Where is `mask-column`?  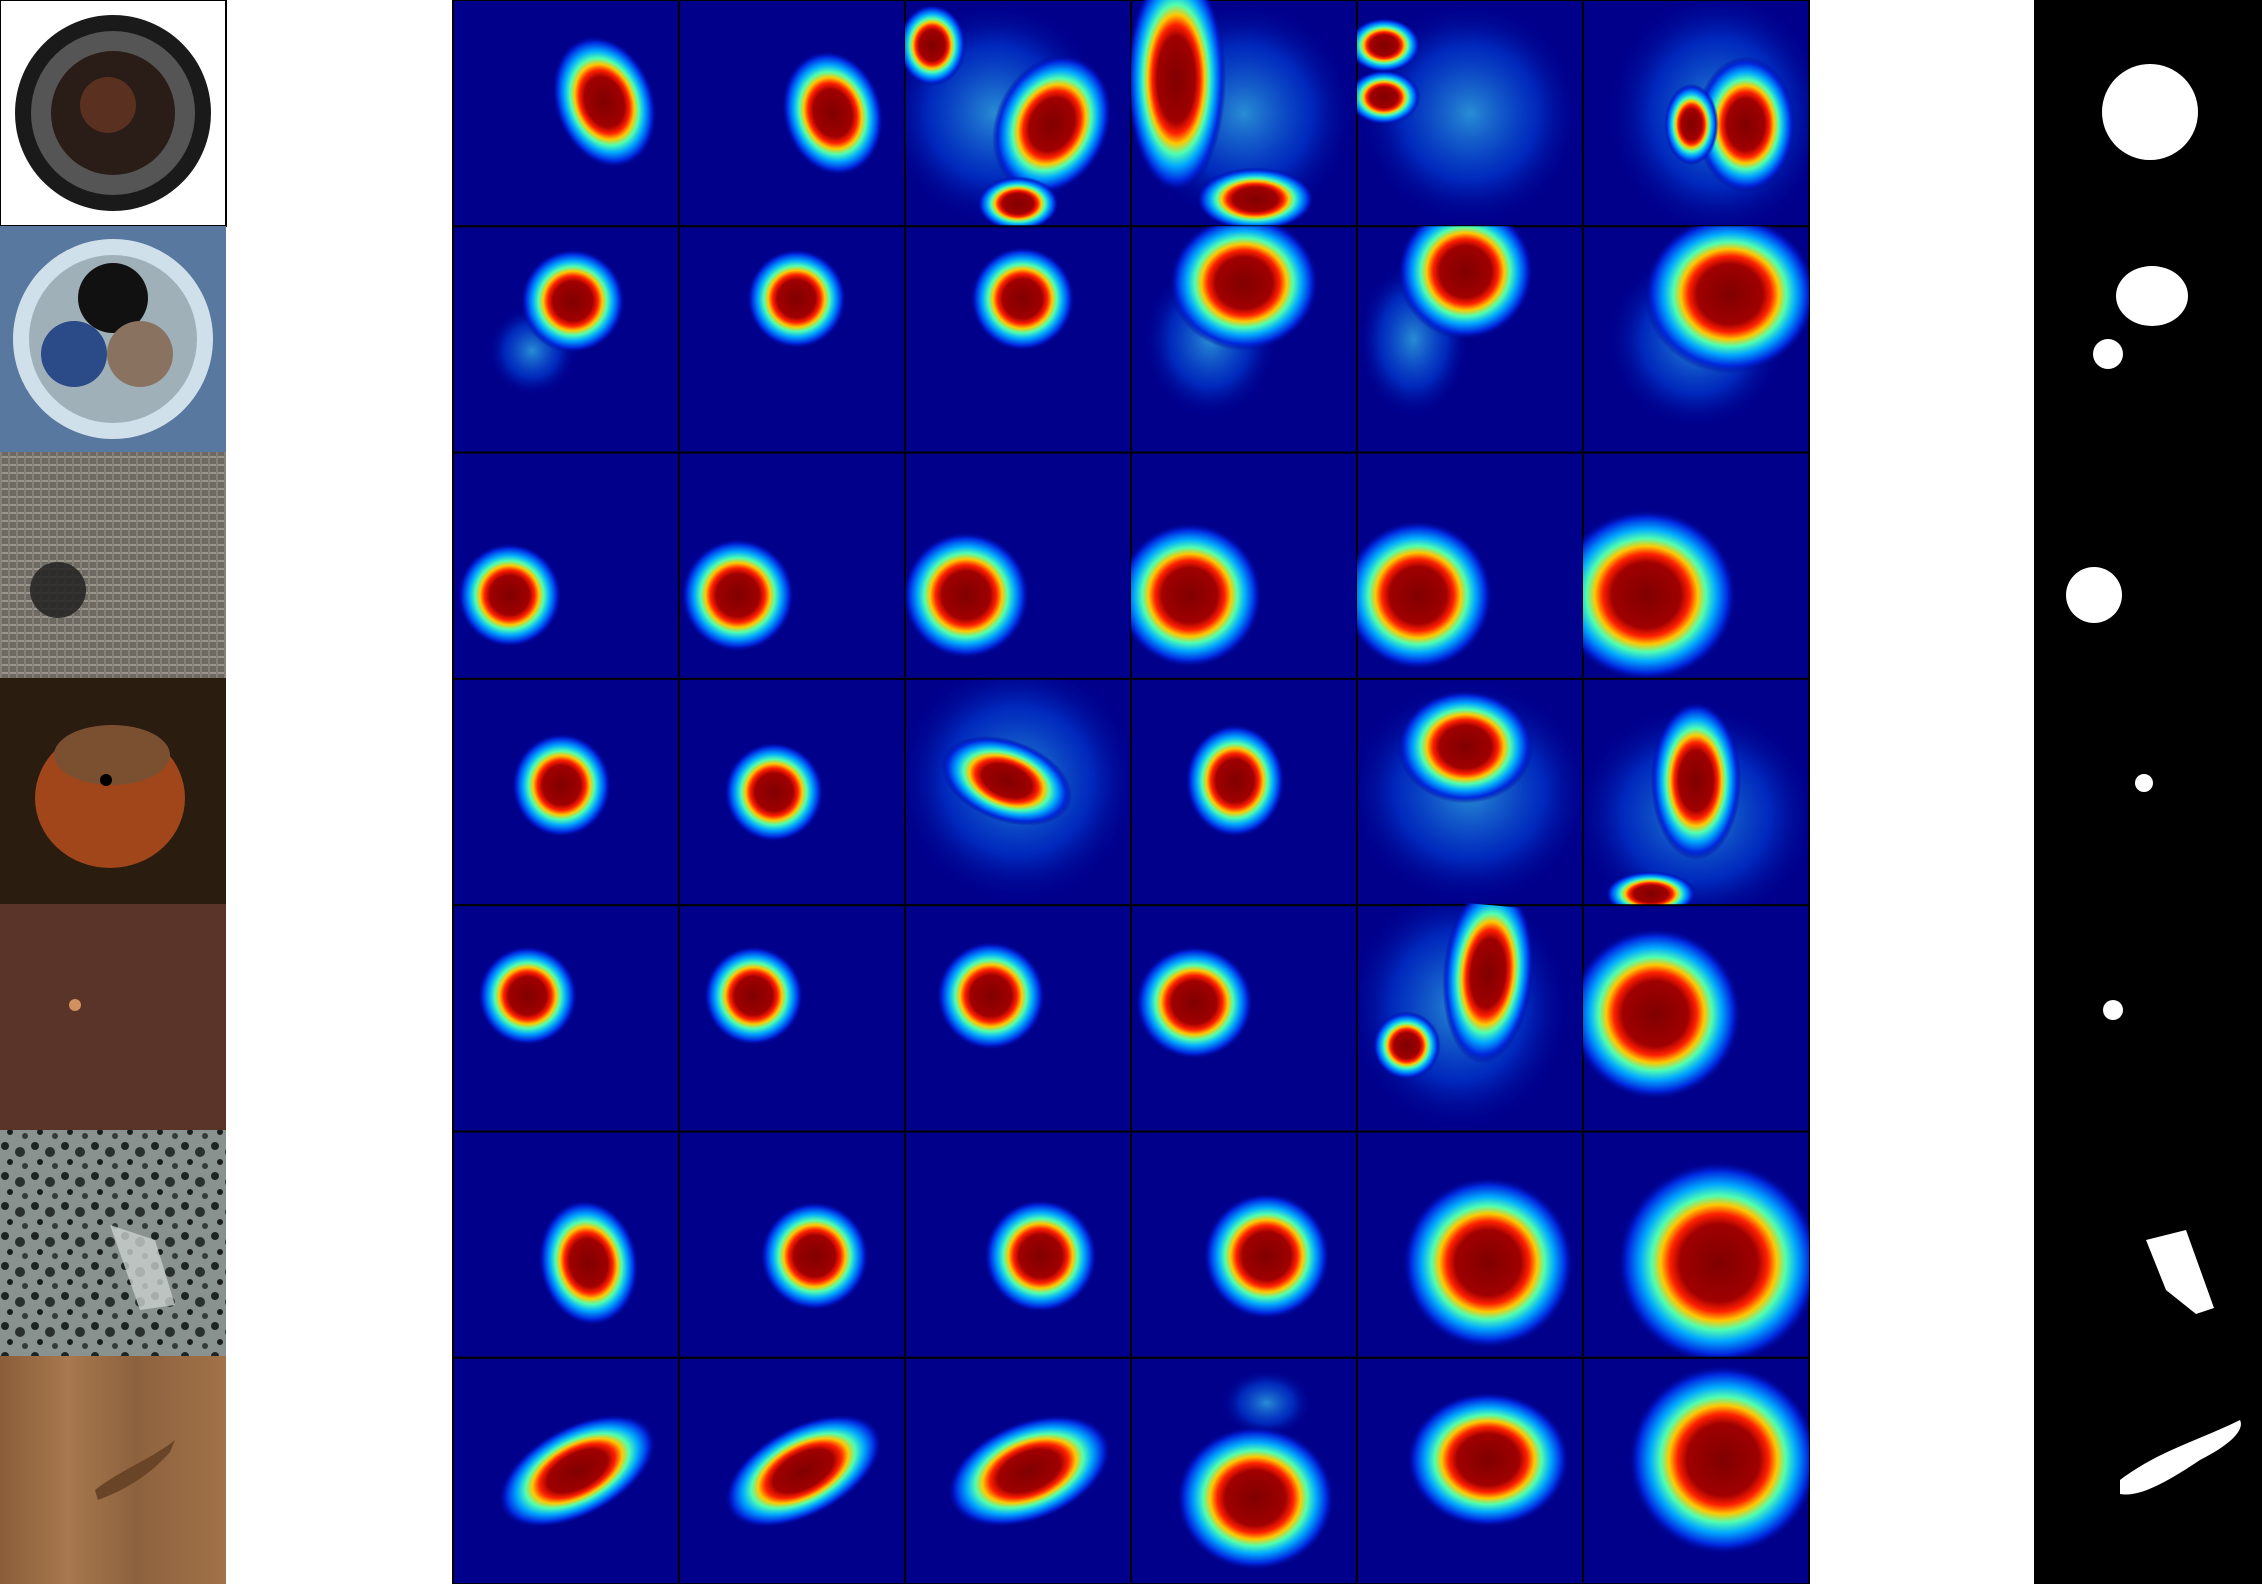
mask-column is located at coordinates (2148, 792).